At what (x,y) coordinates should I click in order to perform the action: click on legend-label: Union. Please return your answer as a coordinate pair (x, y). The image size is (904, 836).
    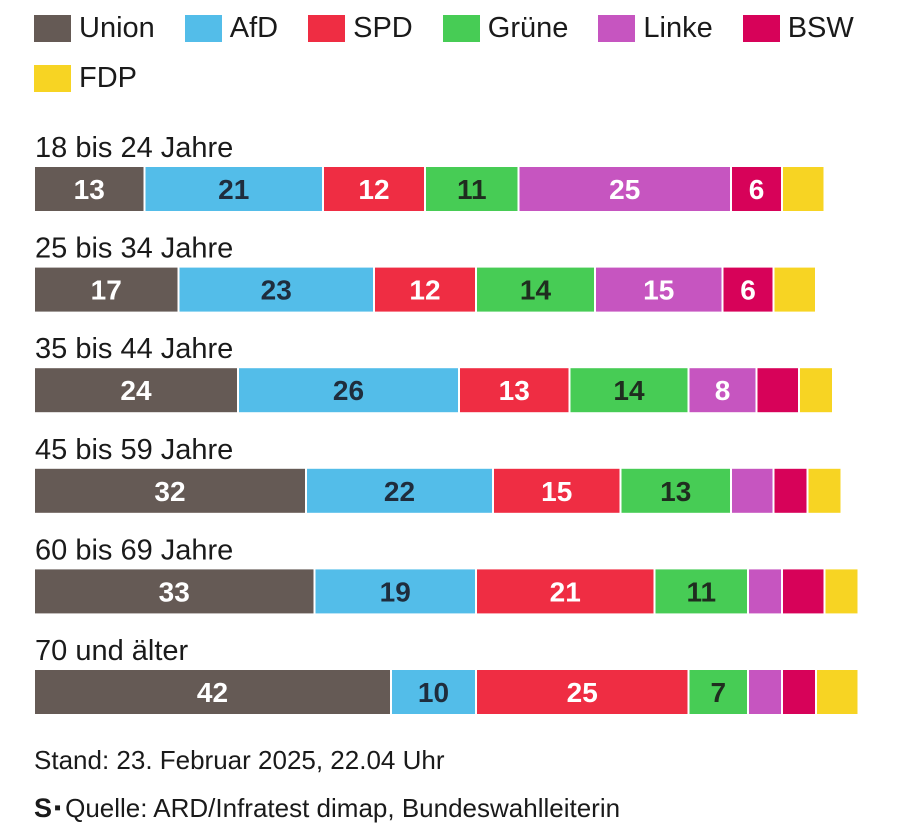
    Looking at the image, I should click on (117, 28).